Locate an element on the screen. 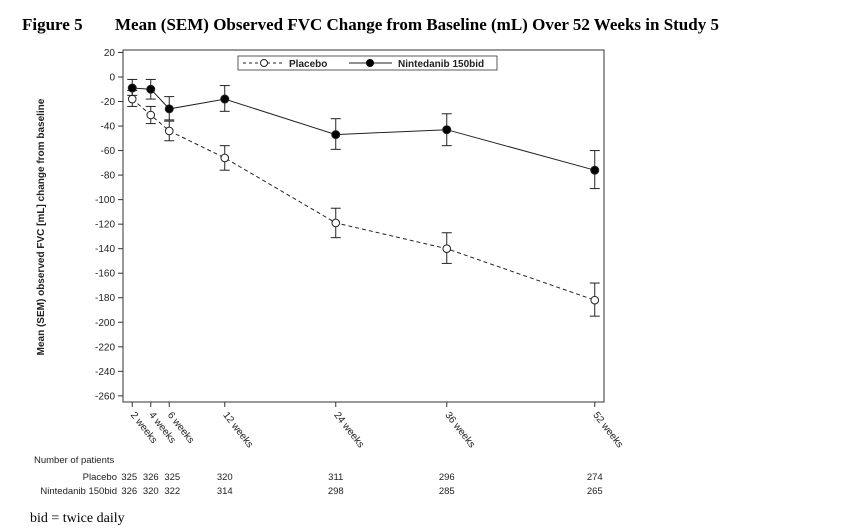 This screenshot has width=842, height=532. patients-table-title: Number of patients is located at coordinates (74, 460).